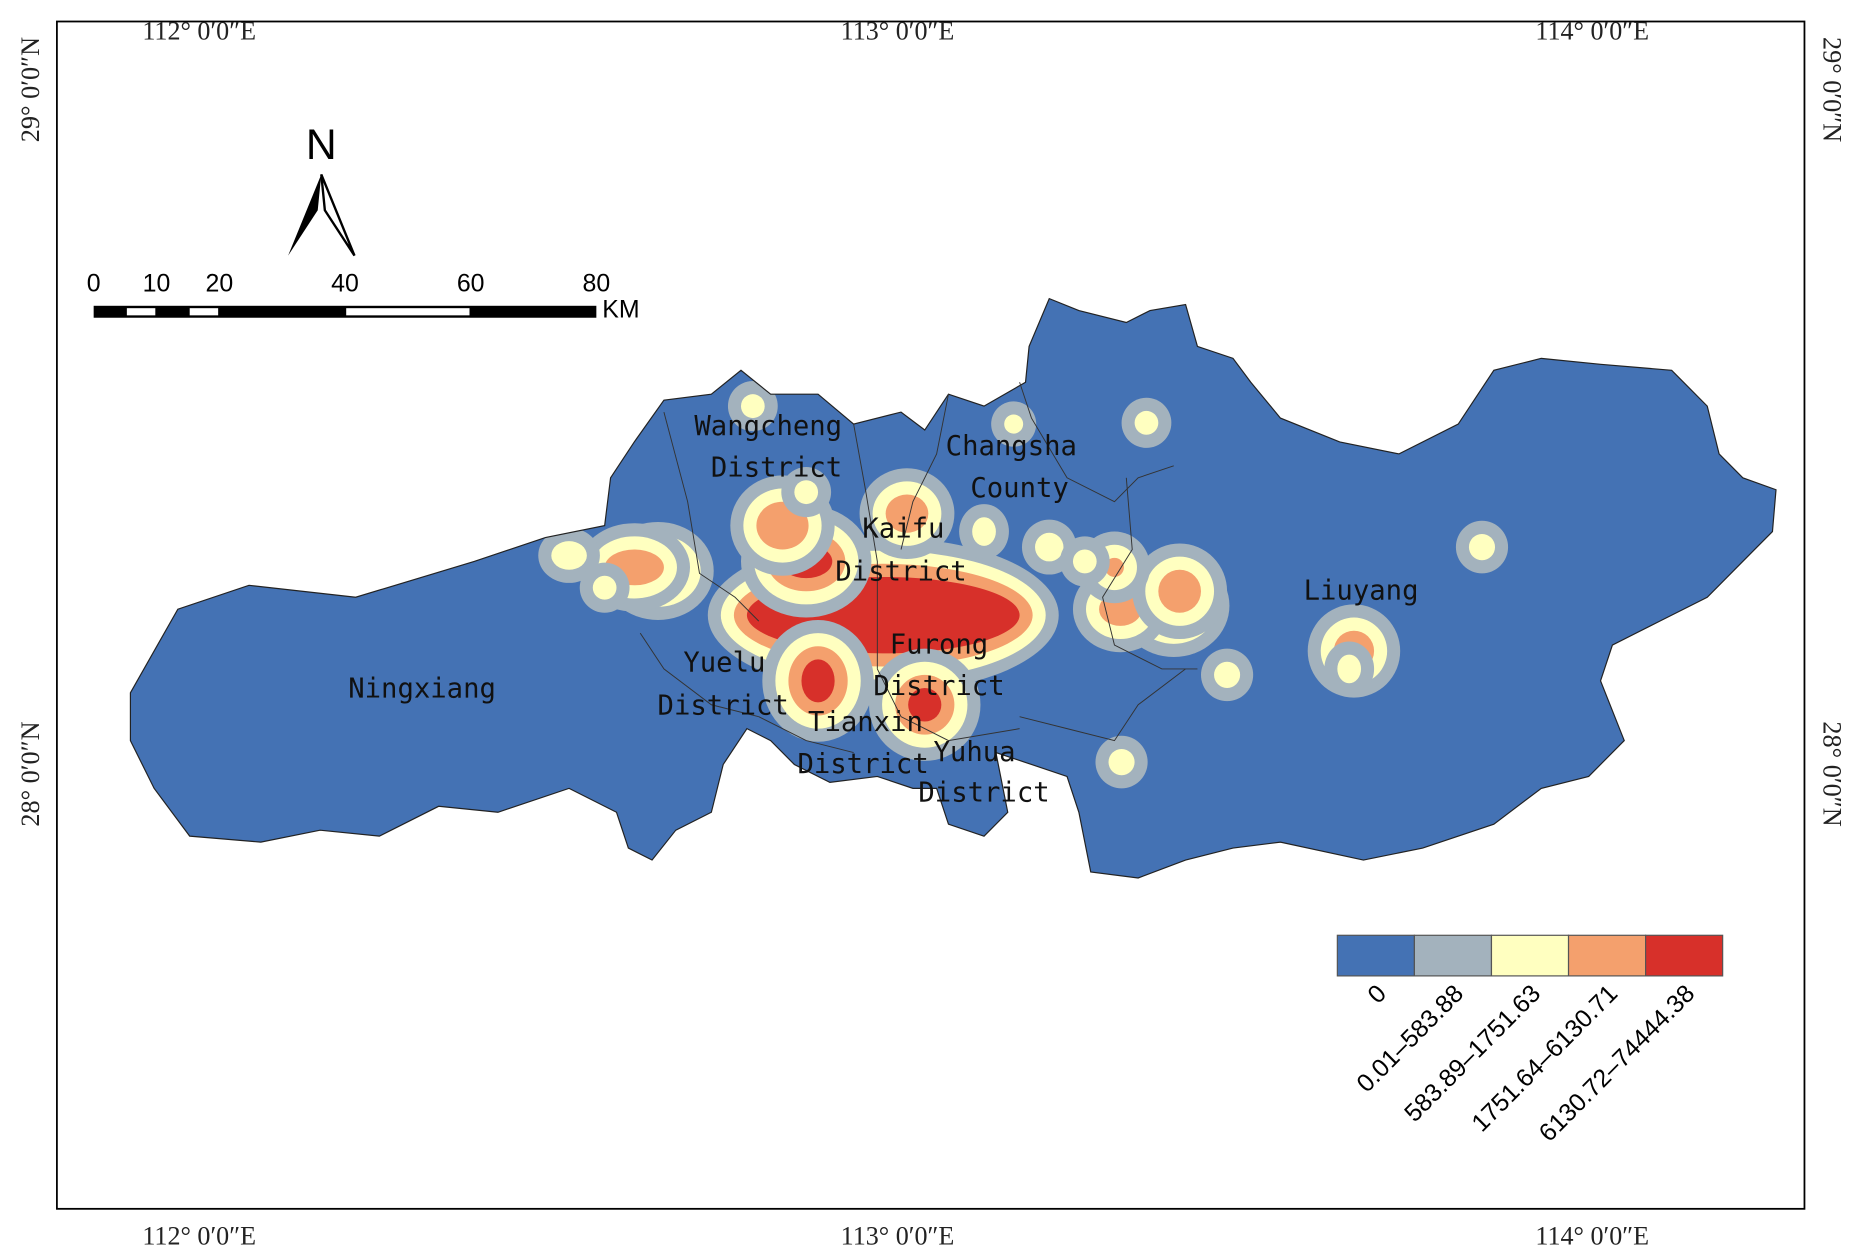 The width and height of the screenshot is (1859, 1259). I want to click on top-label: 113° 0′0″E, so click(898, 30).